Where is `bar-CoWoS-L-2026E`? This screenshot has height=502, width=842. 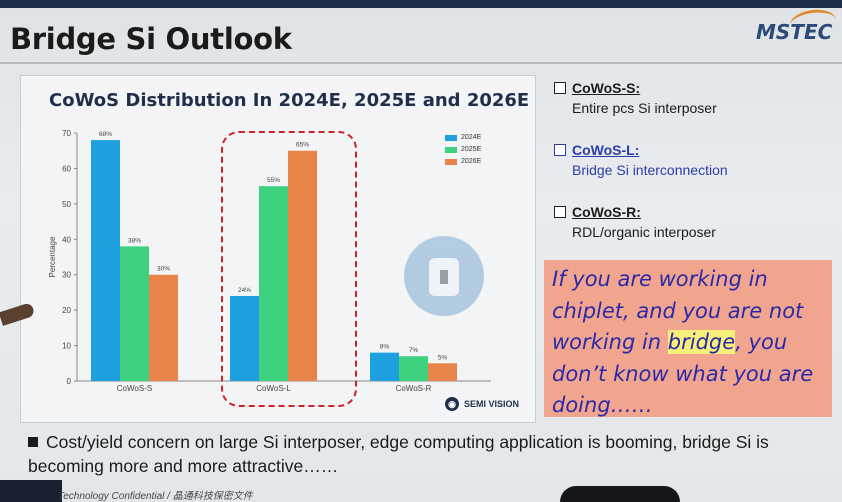
bar-CoWoS-L-2026E is located at coordinates (302, 265).